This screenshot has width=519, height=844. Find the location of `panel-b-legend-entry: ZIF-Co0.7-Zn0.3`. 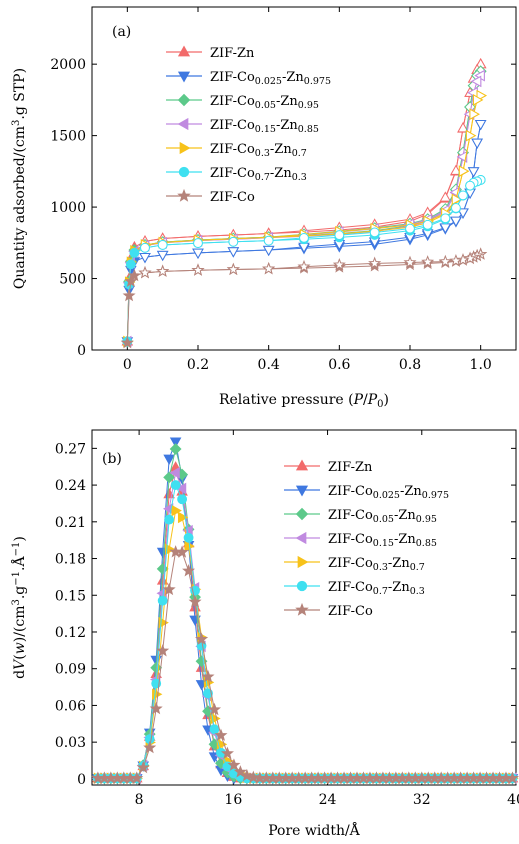

panel-b-legend-entry: ZIF-Co0.7-Zn0.3 is located at coordinates (376, 588).